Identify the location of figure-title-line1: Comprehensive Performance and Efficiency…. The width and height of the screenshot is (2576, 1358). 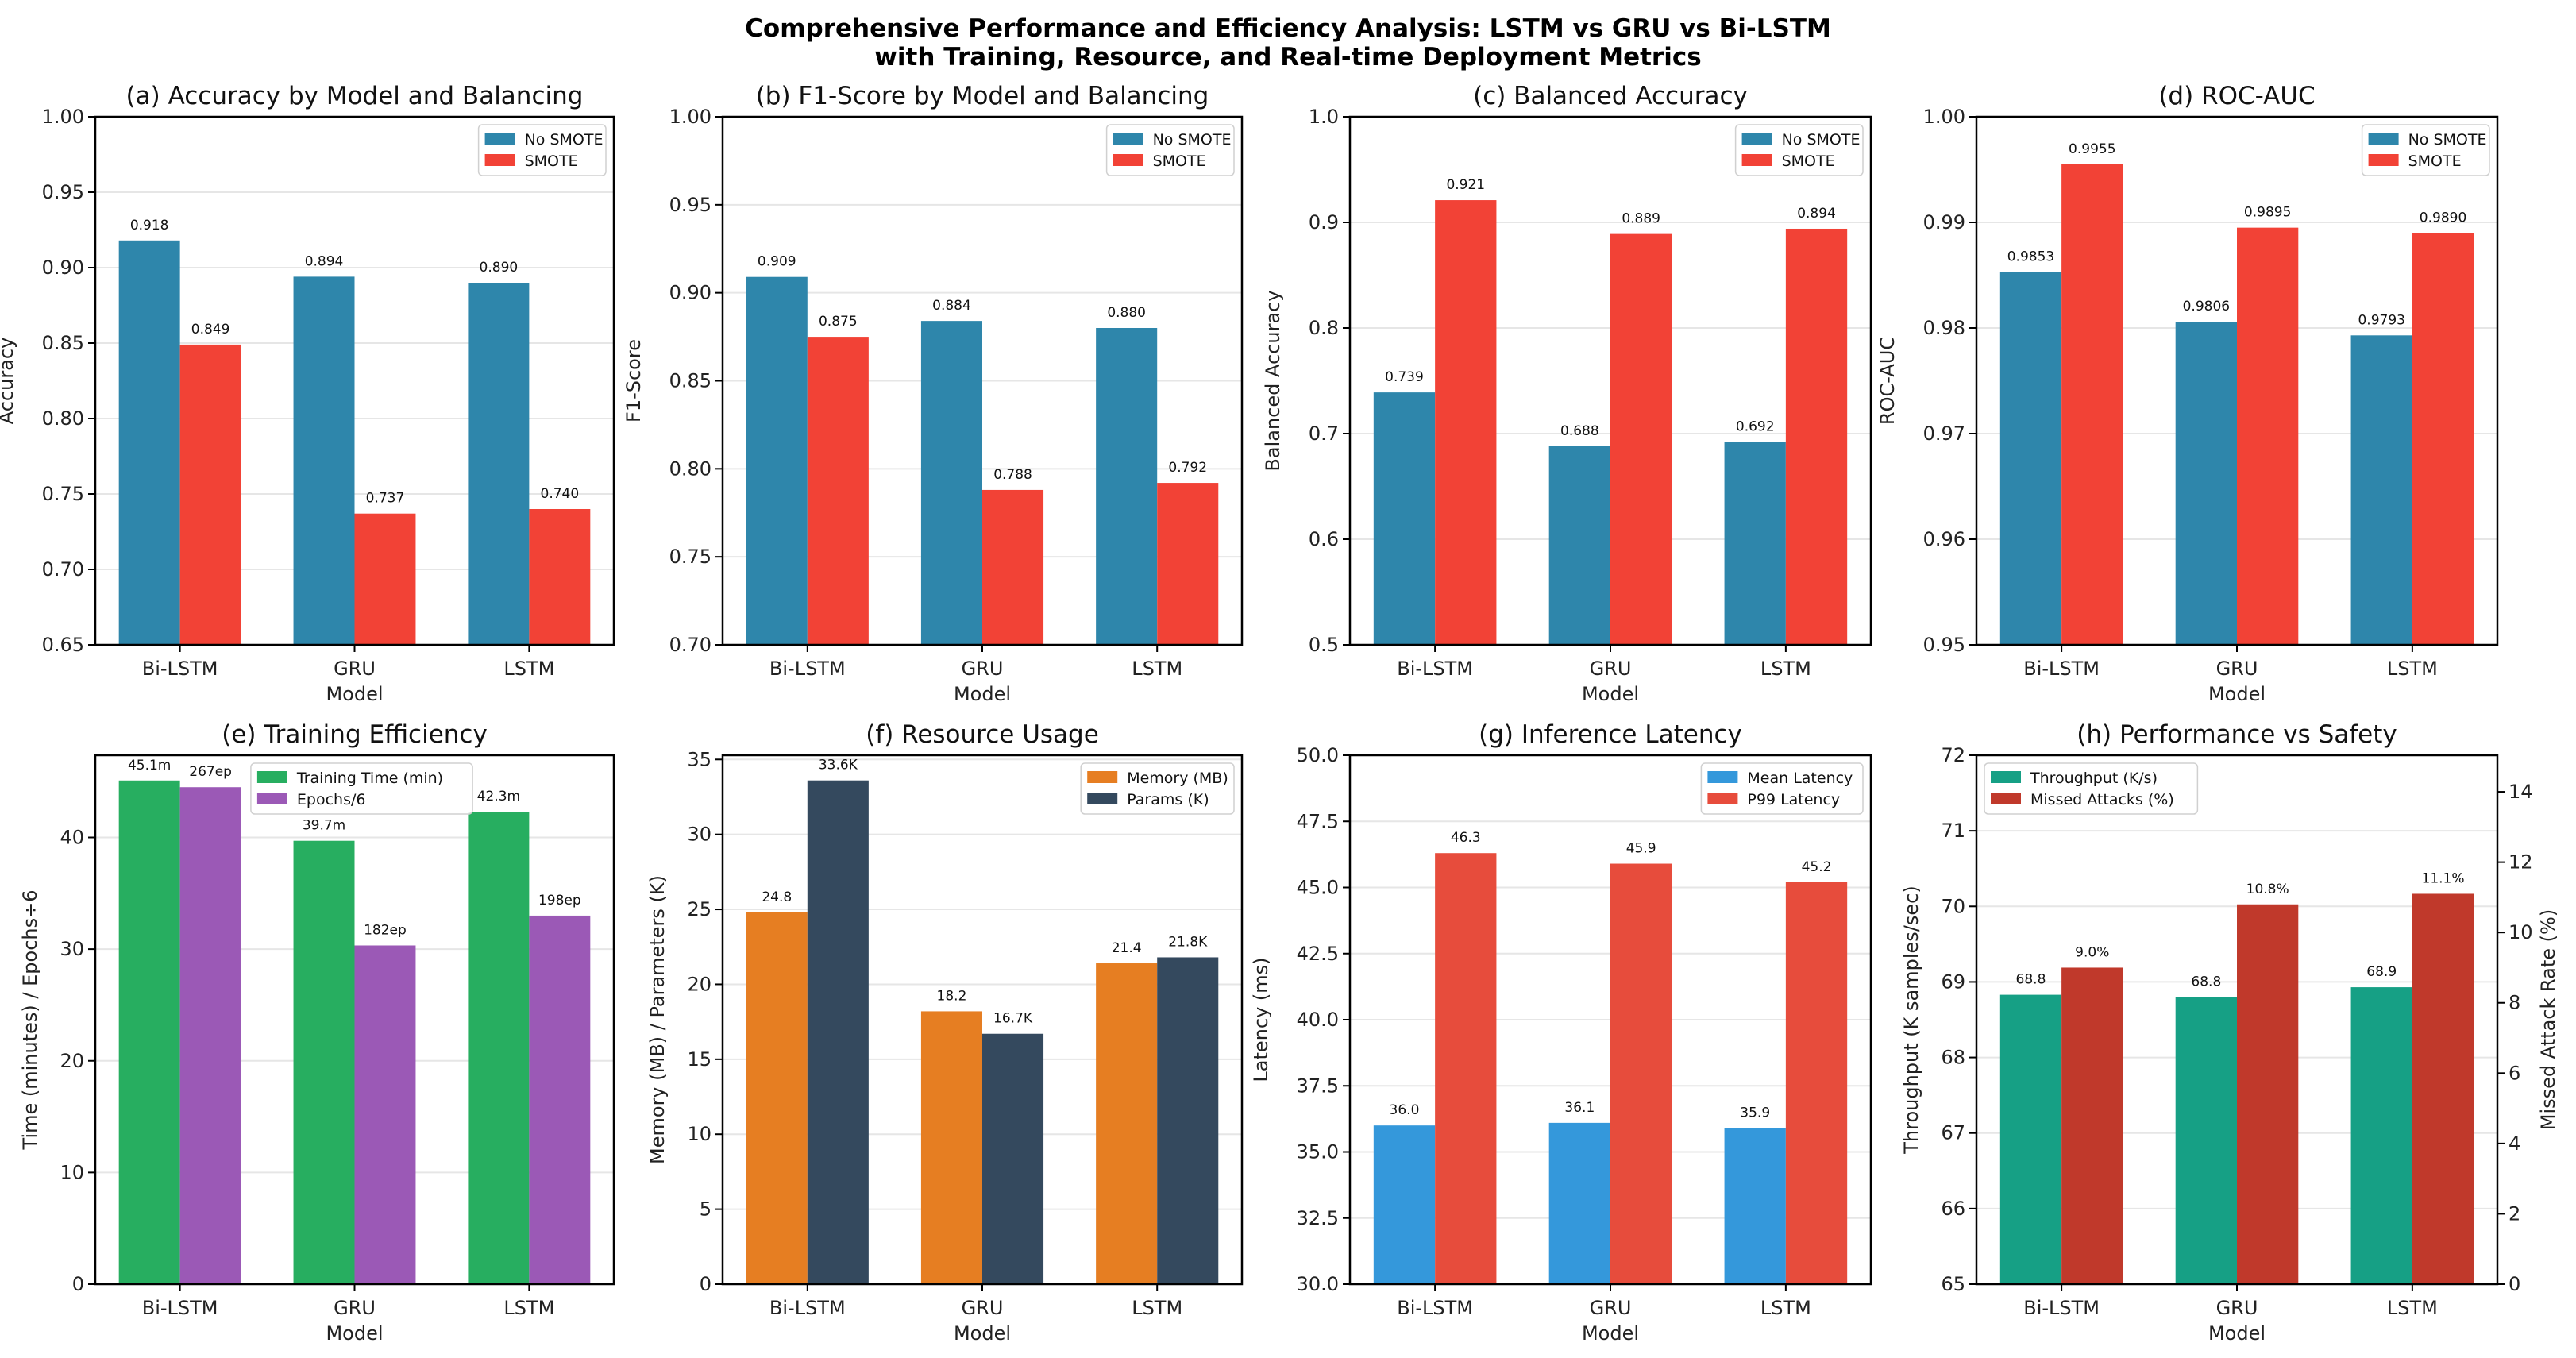
(1288, 28).